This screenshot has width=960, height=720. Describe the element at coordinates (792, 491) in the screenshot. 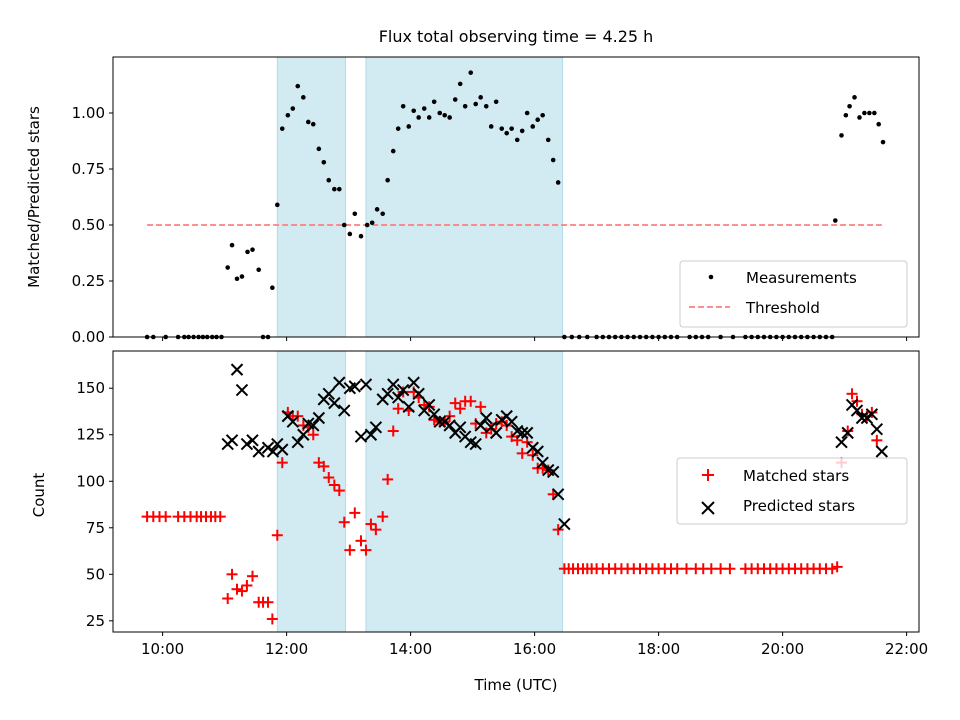

I see `bottom-legend: Matched stars Predicted stars` at that location.